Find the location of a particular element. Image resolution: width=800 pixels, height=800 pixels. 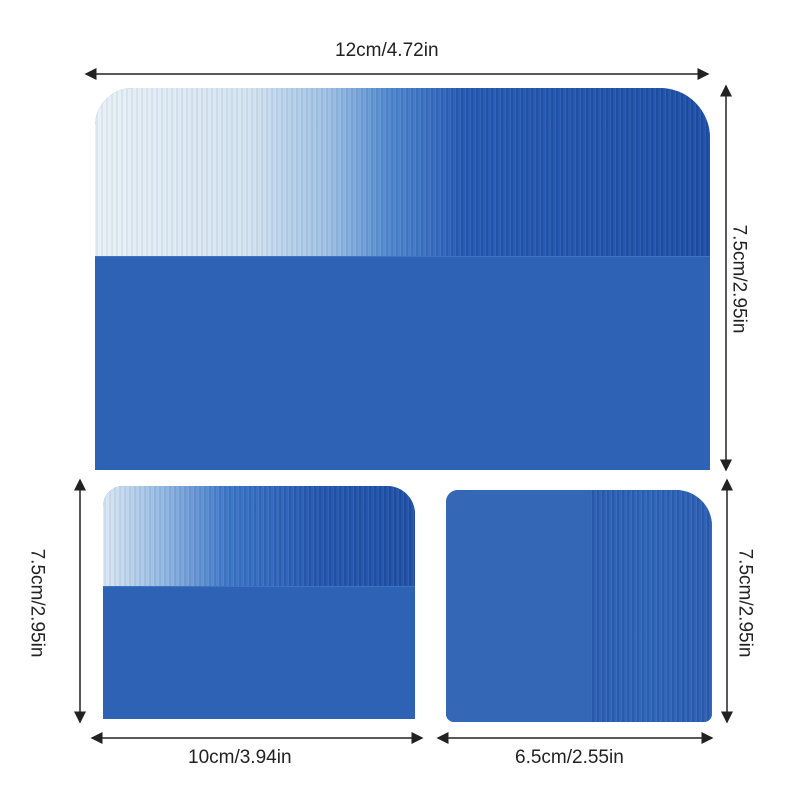

small-scraper is located at coordinates (579, 606).